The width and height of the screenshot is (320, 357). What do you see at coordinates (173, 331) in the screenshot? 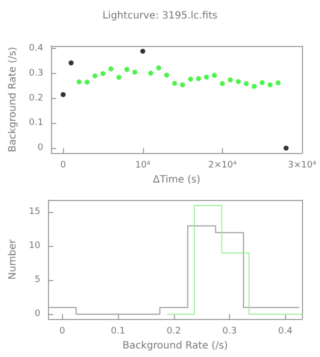
I see `x-tick-label: 0.2` at bounding box center [173, 331].